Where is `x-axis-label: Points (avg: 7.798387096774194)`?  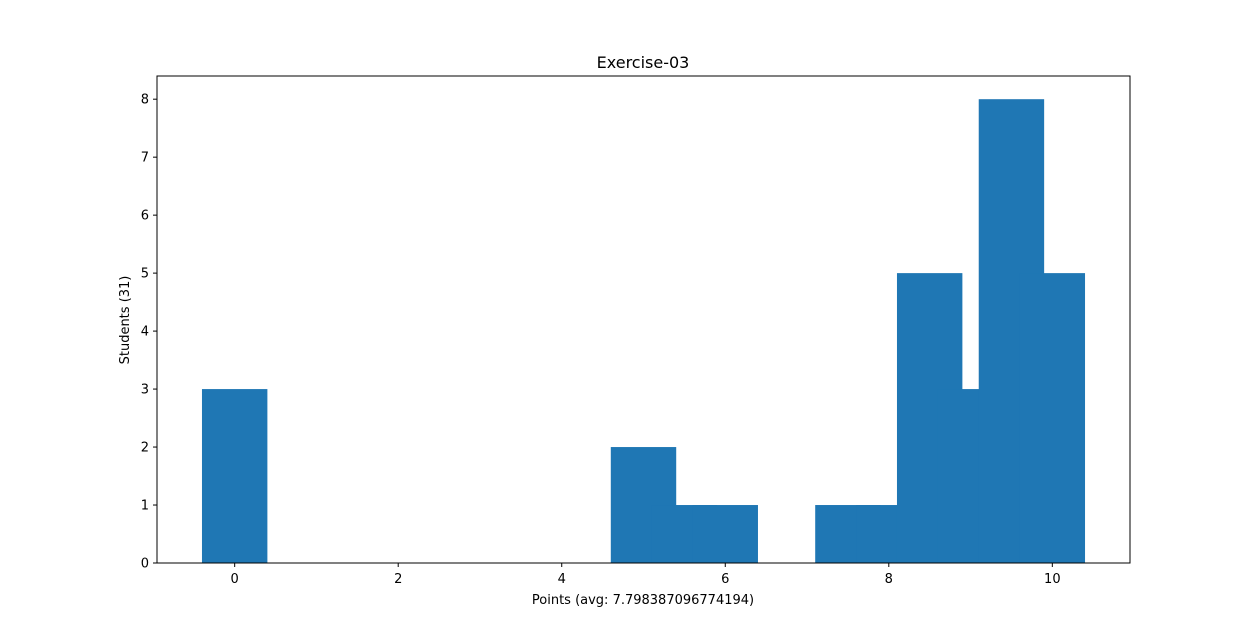 x-axis-label: Points (avg: 7.798387096774194) is located at coordinates (643, 600).